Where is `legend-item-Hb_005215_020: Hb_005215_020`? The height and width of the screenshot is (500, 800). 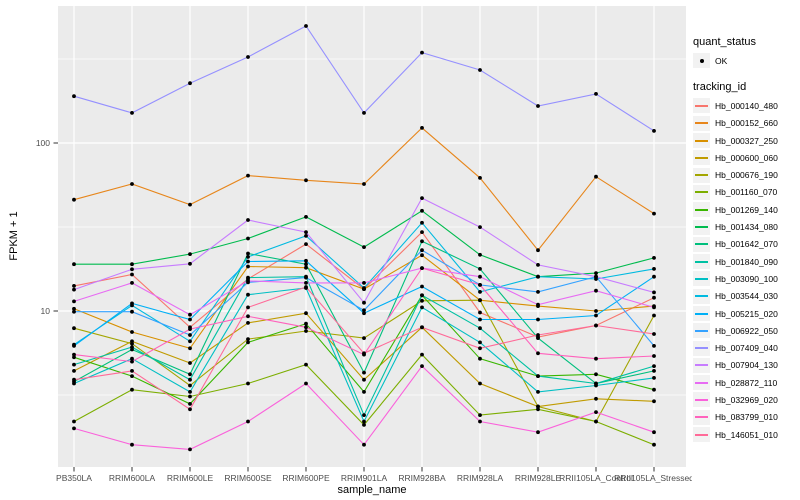
legend-item-Hb_005215_020: Hb_005215_020 is located at coordinates (746, 313).